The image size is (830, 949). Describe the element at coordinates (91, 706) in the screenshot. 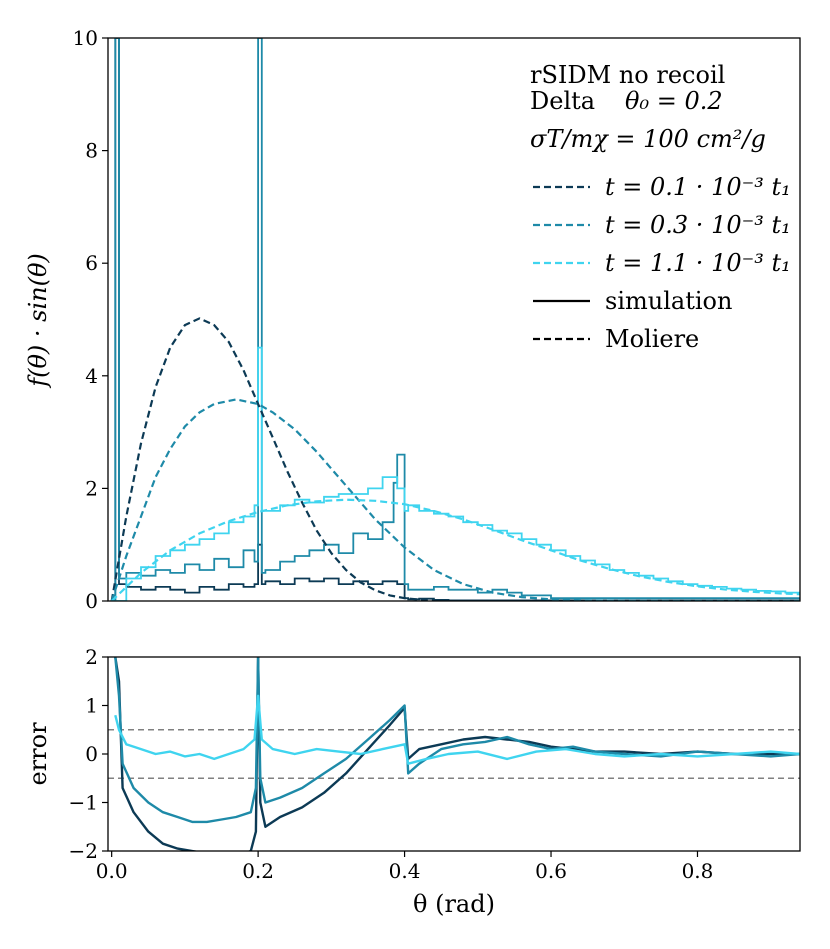

I see `error-y-tick-label-3: 1` at that location.